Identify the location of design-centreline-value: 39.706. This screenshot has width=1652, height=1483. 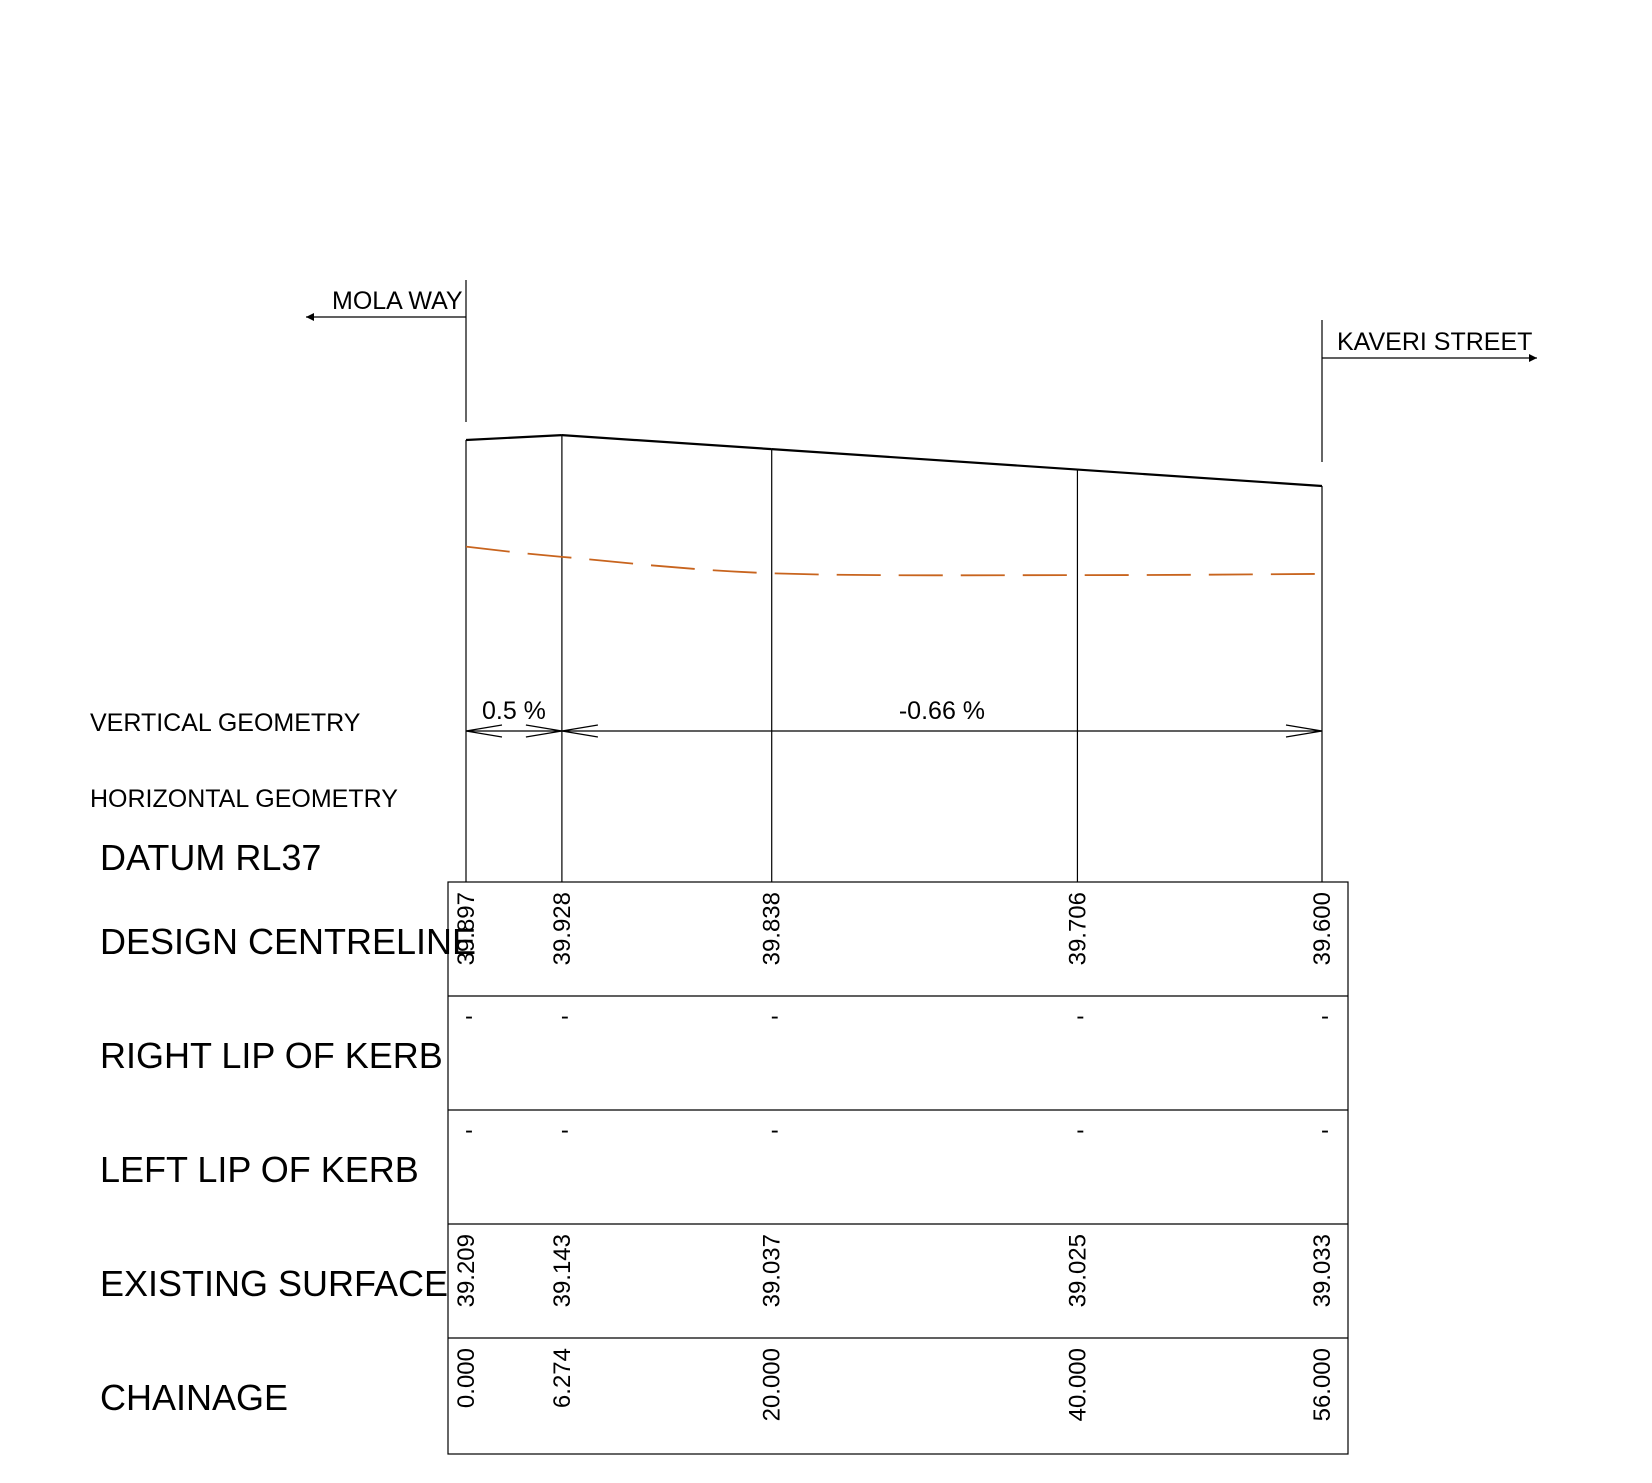
(1077, 928).